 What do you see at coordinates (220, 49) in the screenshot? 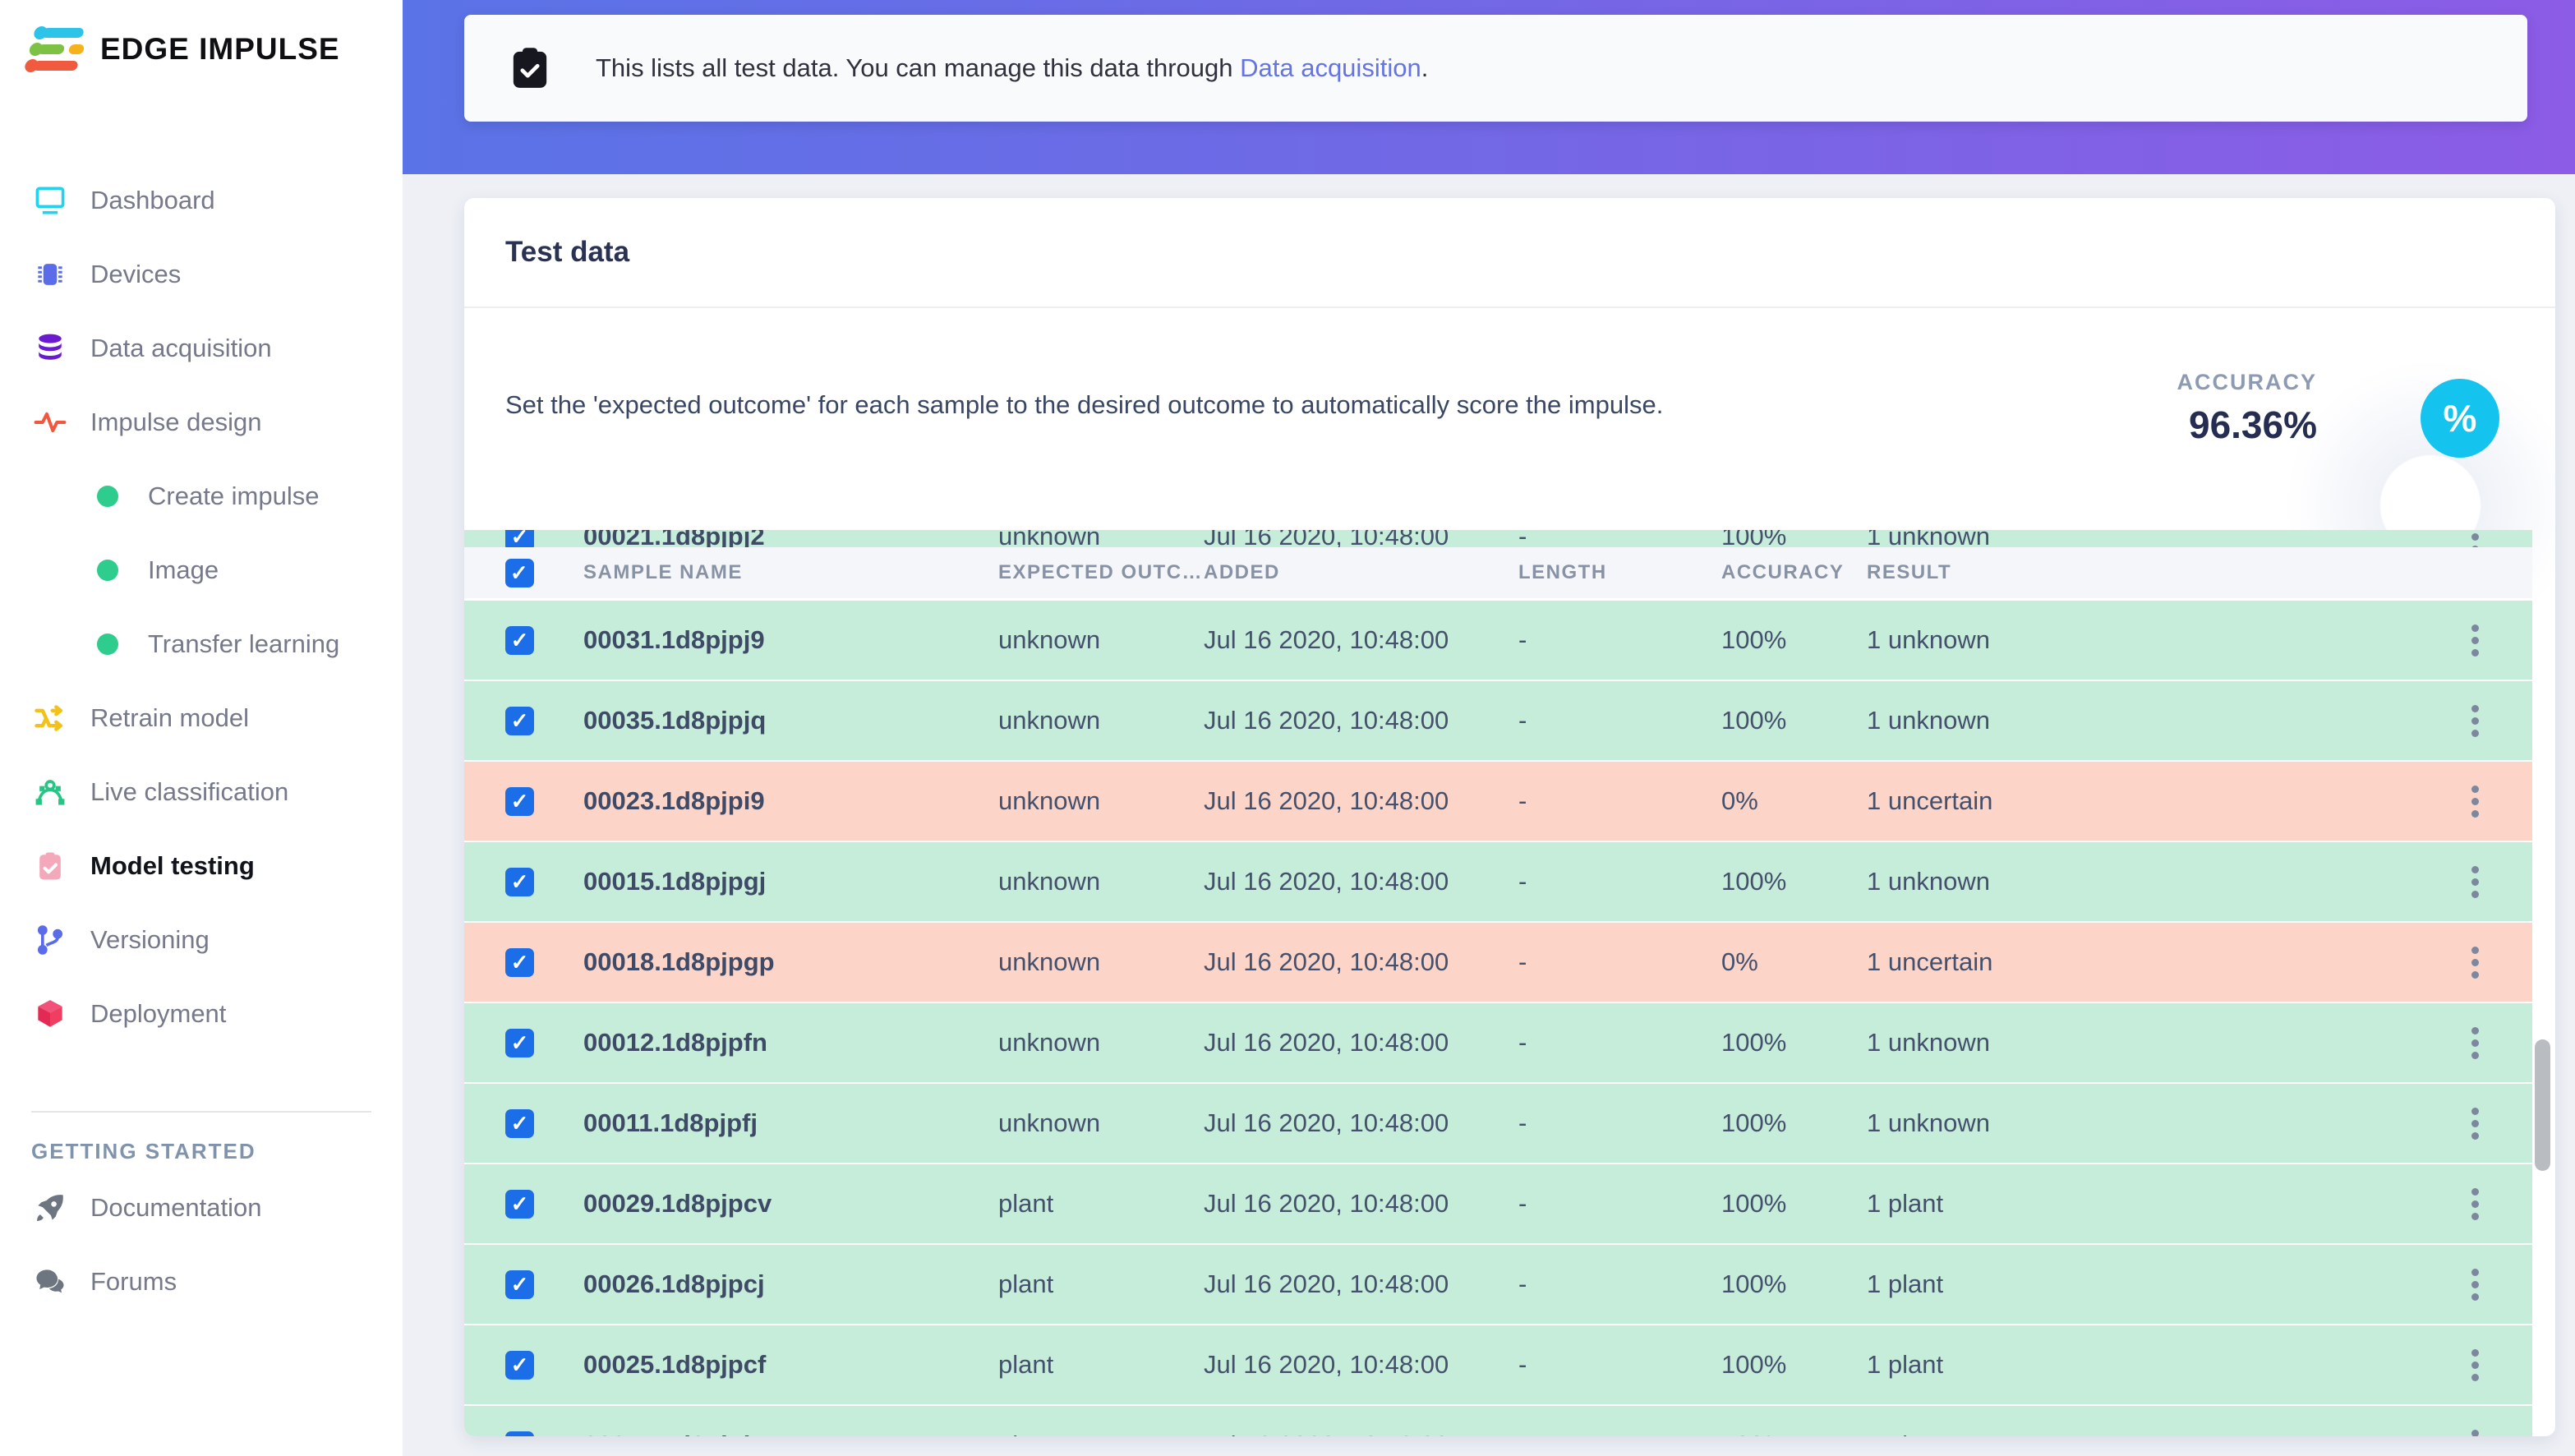
I see `brand-name: EDGE IMPULSE` at bounding box center [220, 49].